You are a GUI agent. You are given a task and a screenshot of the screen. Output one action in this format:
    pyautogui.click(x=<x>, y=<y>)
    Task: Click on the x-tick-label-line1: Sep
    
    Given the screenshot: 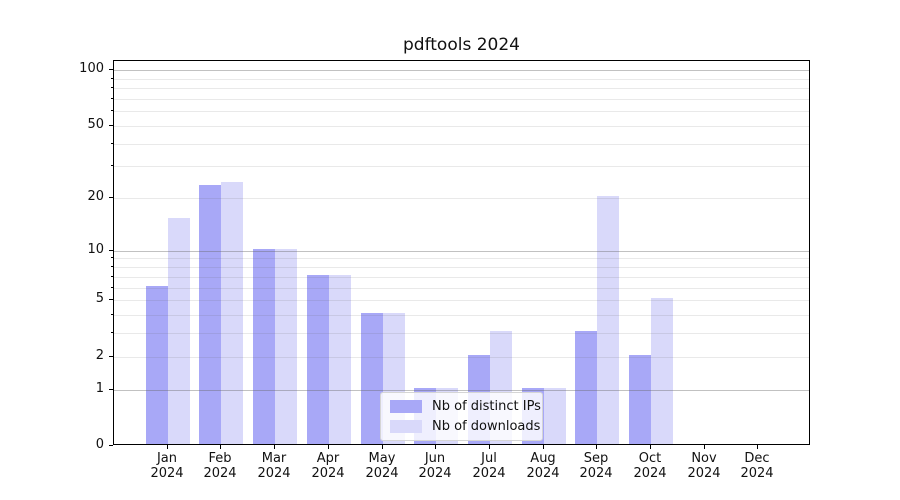 What is the action you would take?
    pyautogui.click(x=596, y=458)
    